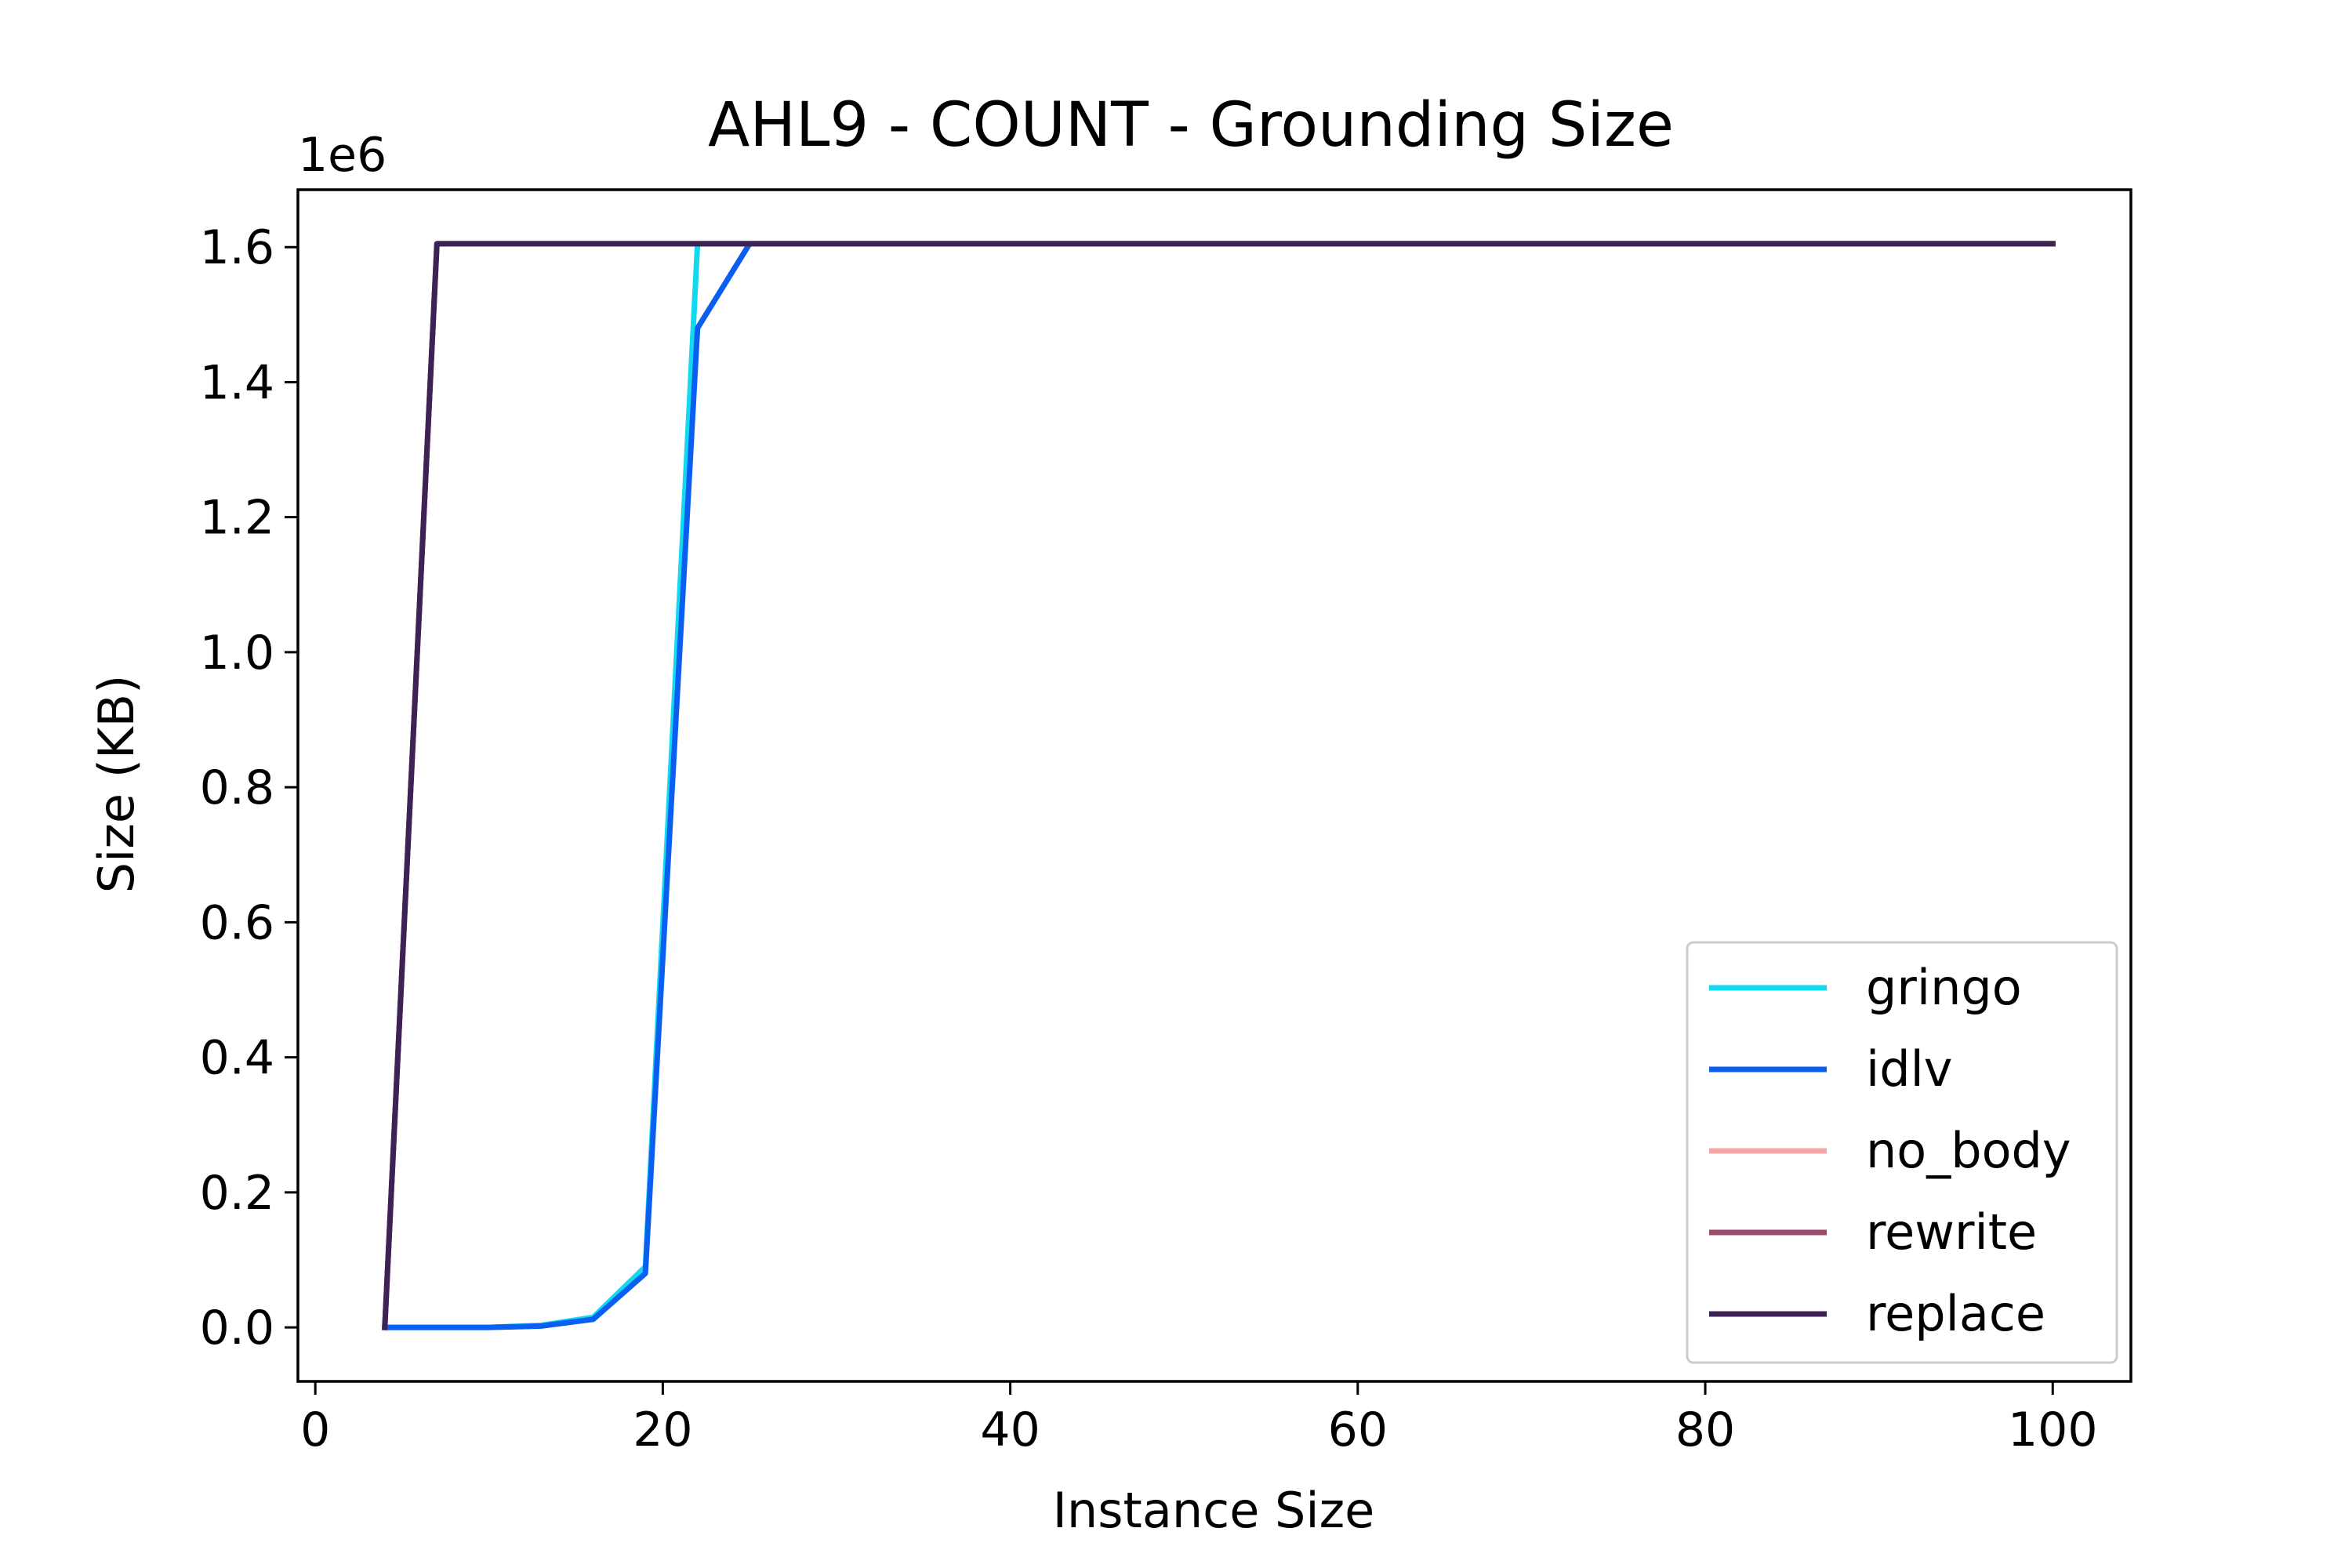 The height and width of the screenshot is (1568, 2352). Describe the element at coordinates (315, 1430) in the screenshot. I see `x-tick-label: 0` at that location.